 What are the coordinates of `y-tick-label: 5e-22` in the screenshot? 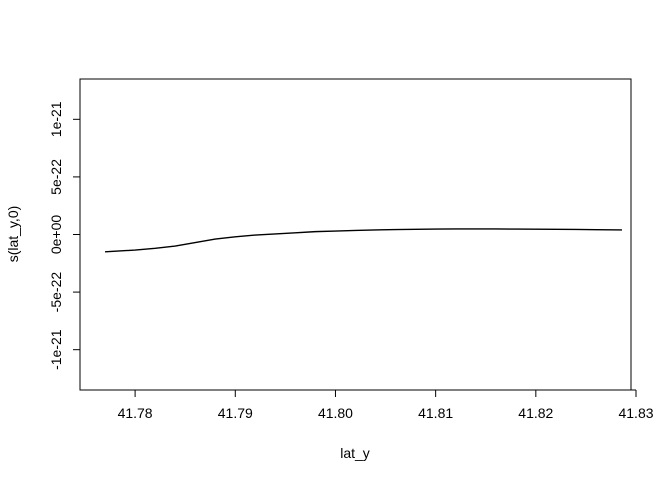 It's located at (56, 177).